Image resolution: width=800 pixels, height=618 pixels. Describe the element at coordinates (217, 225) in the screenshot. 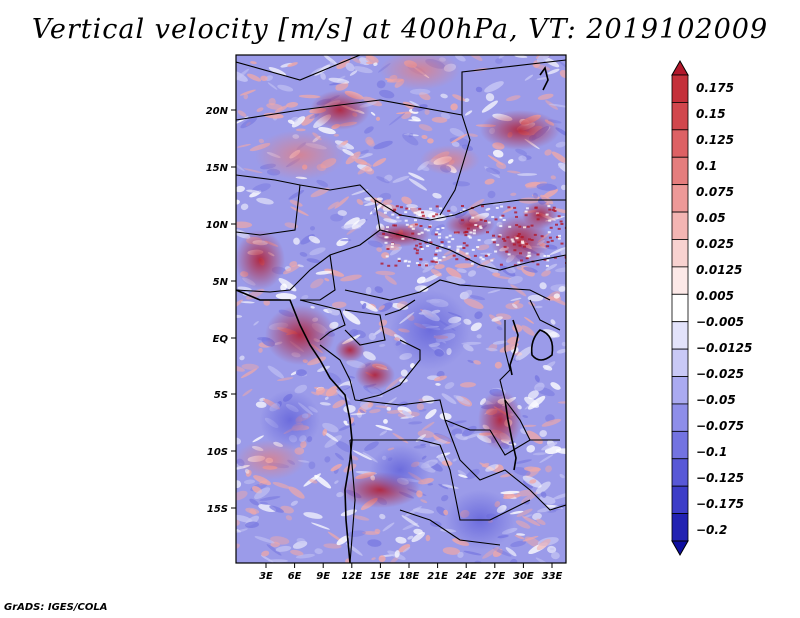

I see `lat-tick-label: 10N` at that location.